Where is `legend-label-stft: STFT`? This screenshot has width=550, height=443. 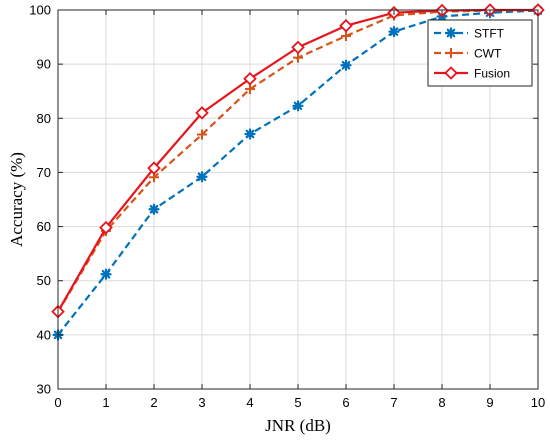
legend-label-stft: STFT is located at coordinates (489, 34).